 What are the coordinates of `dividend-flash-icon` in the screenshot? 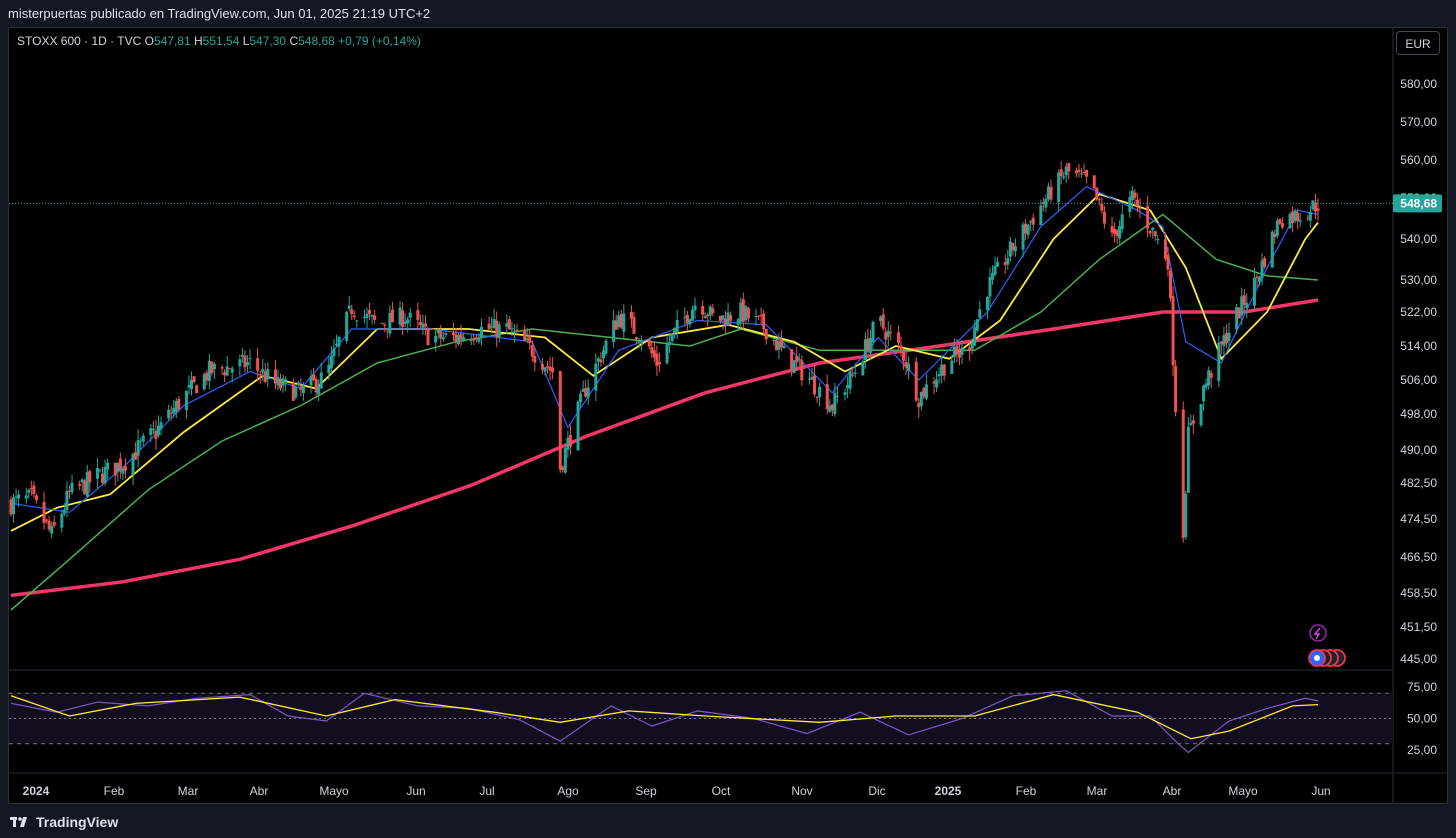 It's located at (1318, 633).